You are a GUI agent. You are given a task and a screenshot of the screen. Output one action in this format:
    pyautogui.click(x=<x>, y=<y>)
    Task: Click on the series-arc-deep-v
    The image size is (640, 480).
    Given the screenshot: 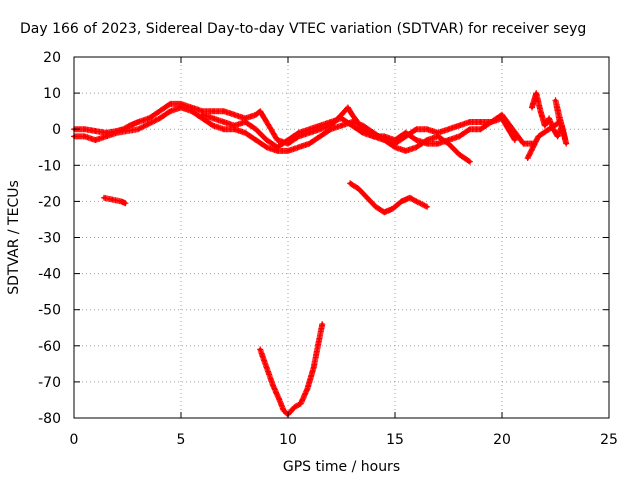 What is the action you would take?
    pyautogui.click(x=291, y=369)
    